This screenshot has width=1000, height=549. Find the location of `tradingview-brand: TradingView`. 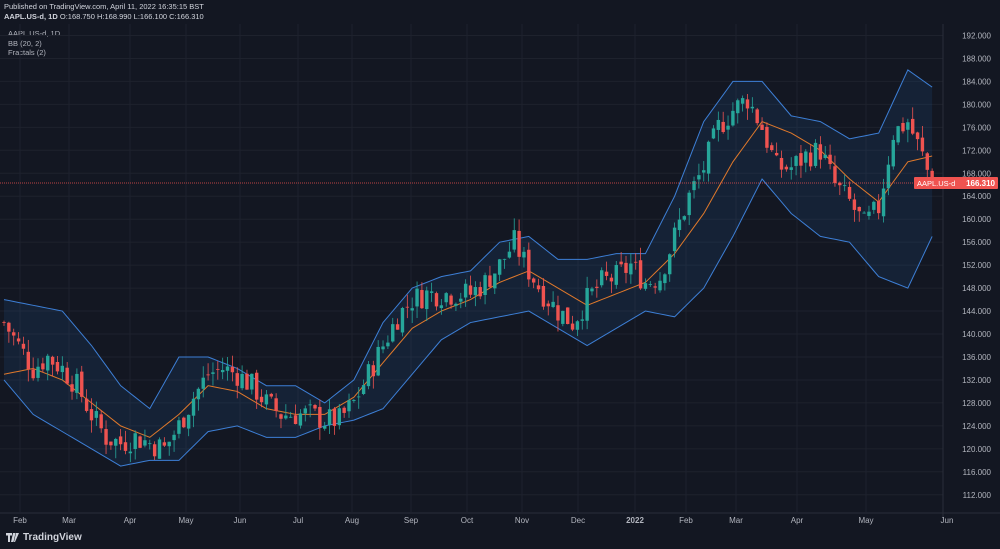

tradingview-brand: TradingView is located at coordinates (44, 537).